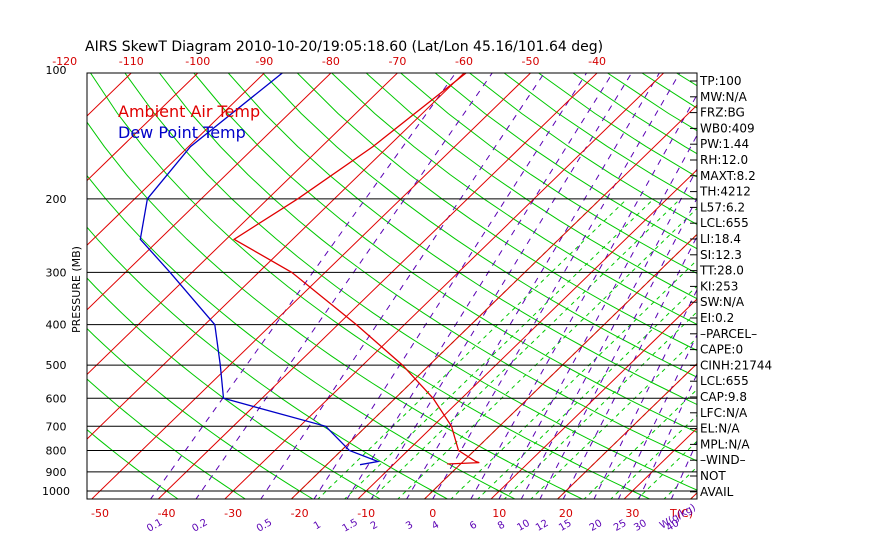 Image resolution: width=870 pixels, height=560 pixels. What do you see at coordinates (596, 526) in the screenshot?
I see `mixing-ratio-tick-label: 20` at bounding box center [596, 526].